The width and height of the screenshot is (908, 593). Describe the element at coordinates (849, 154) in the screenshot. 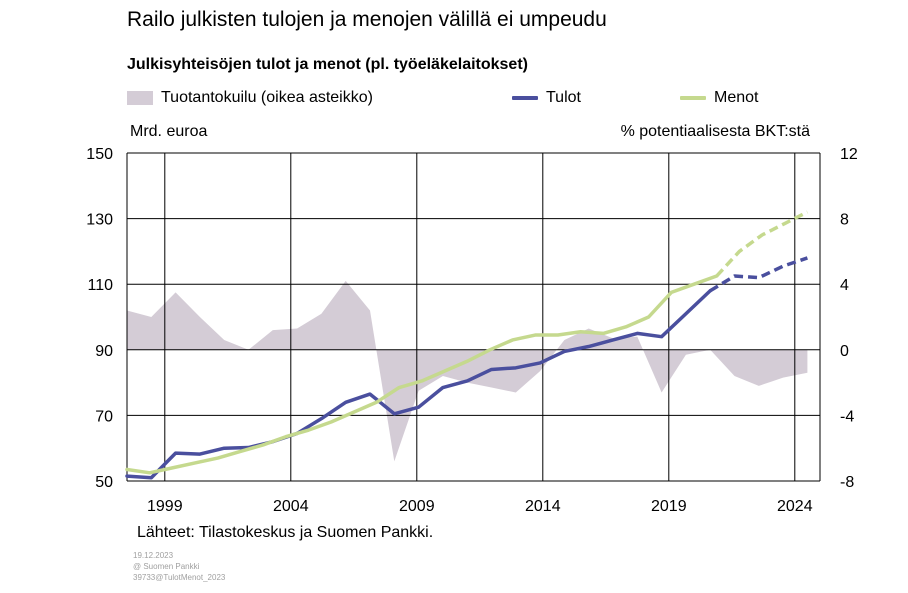

I see `y-tick-label-right: 12` at that location.